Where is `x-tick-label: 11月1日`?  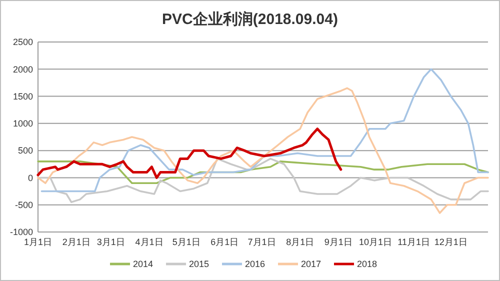
x-tick-label: 11月1日 is located at coordinates (414, 242).